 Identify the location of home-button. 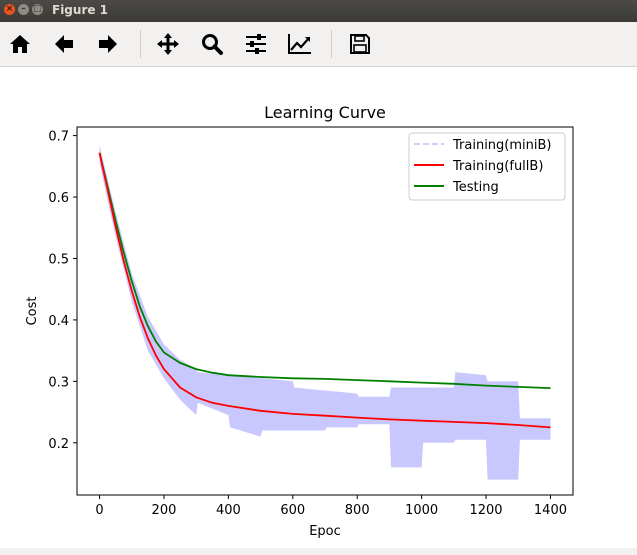
(20, 44).